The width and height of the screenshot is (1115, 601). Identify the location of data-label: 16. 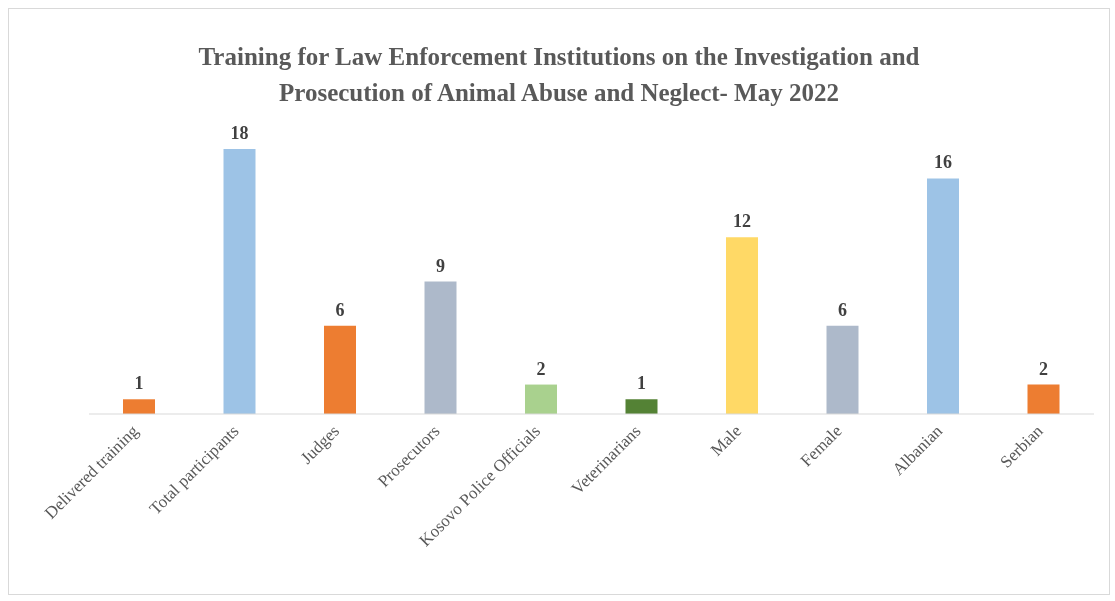
(943, 162).